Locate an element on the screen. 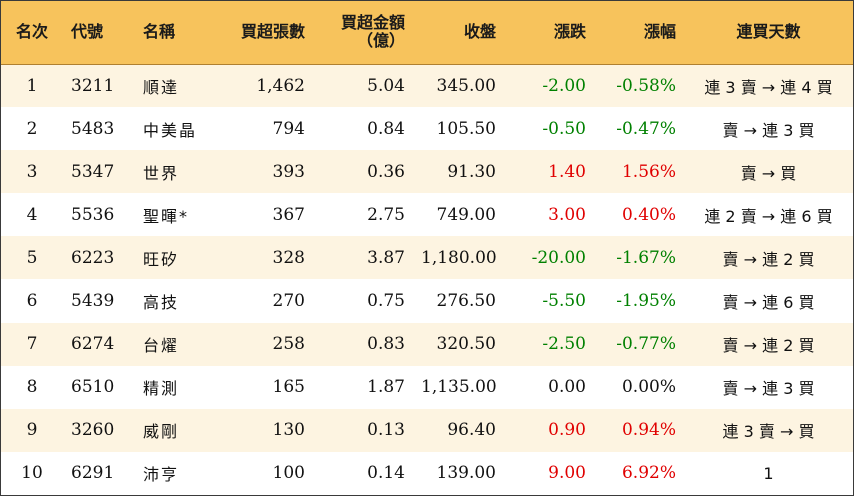 The height and width of the screenshot is (496, 854). header-name: 名稱 is located at coordinates (181, 33).